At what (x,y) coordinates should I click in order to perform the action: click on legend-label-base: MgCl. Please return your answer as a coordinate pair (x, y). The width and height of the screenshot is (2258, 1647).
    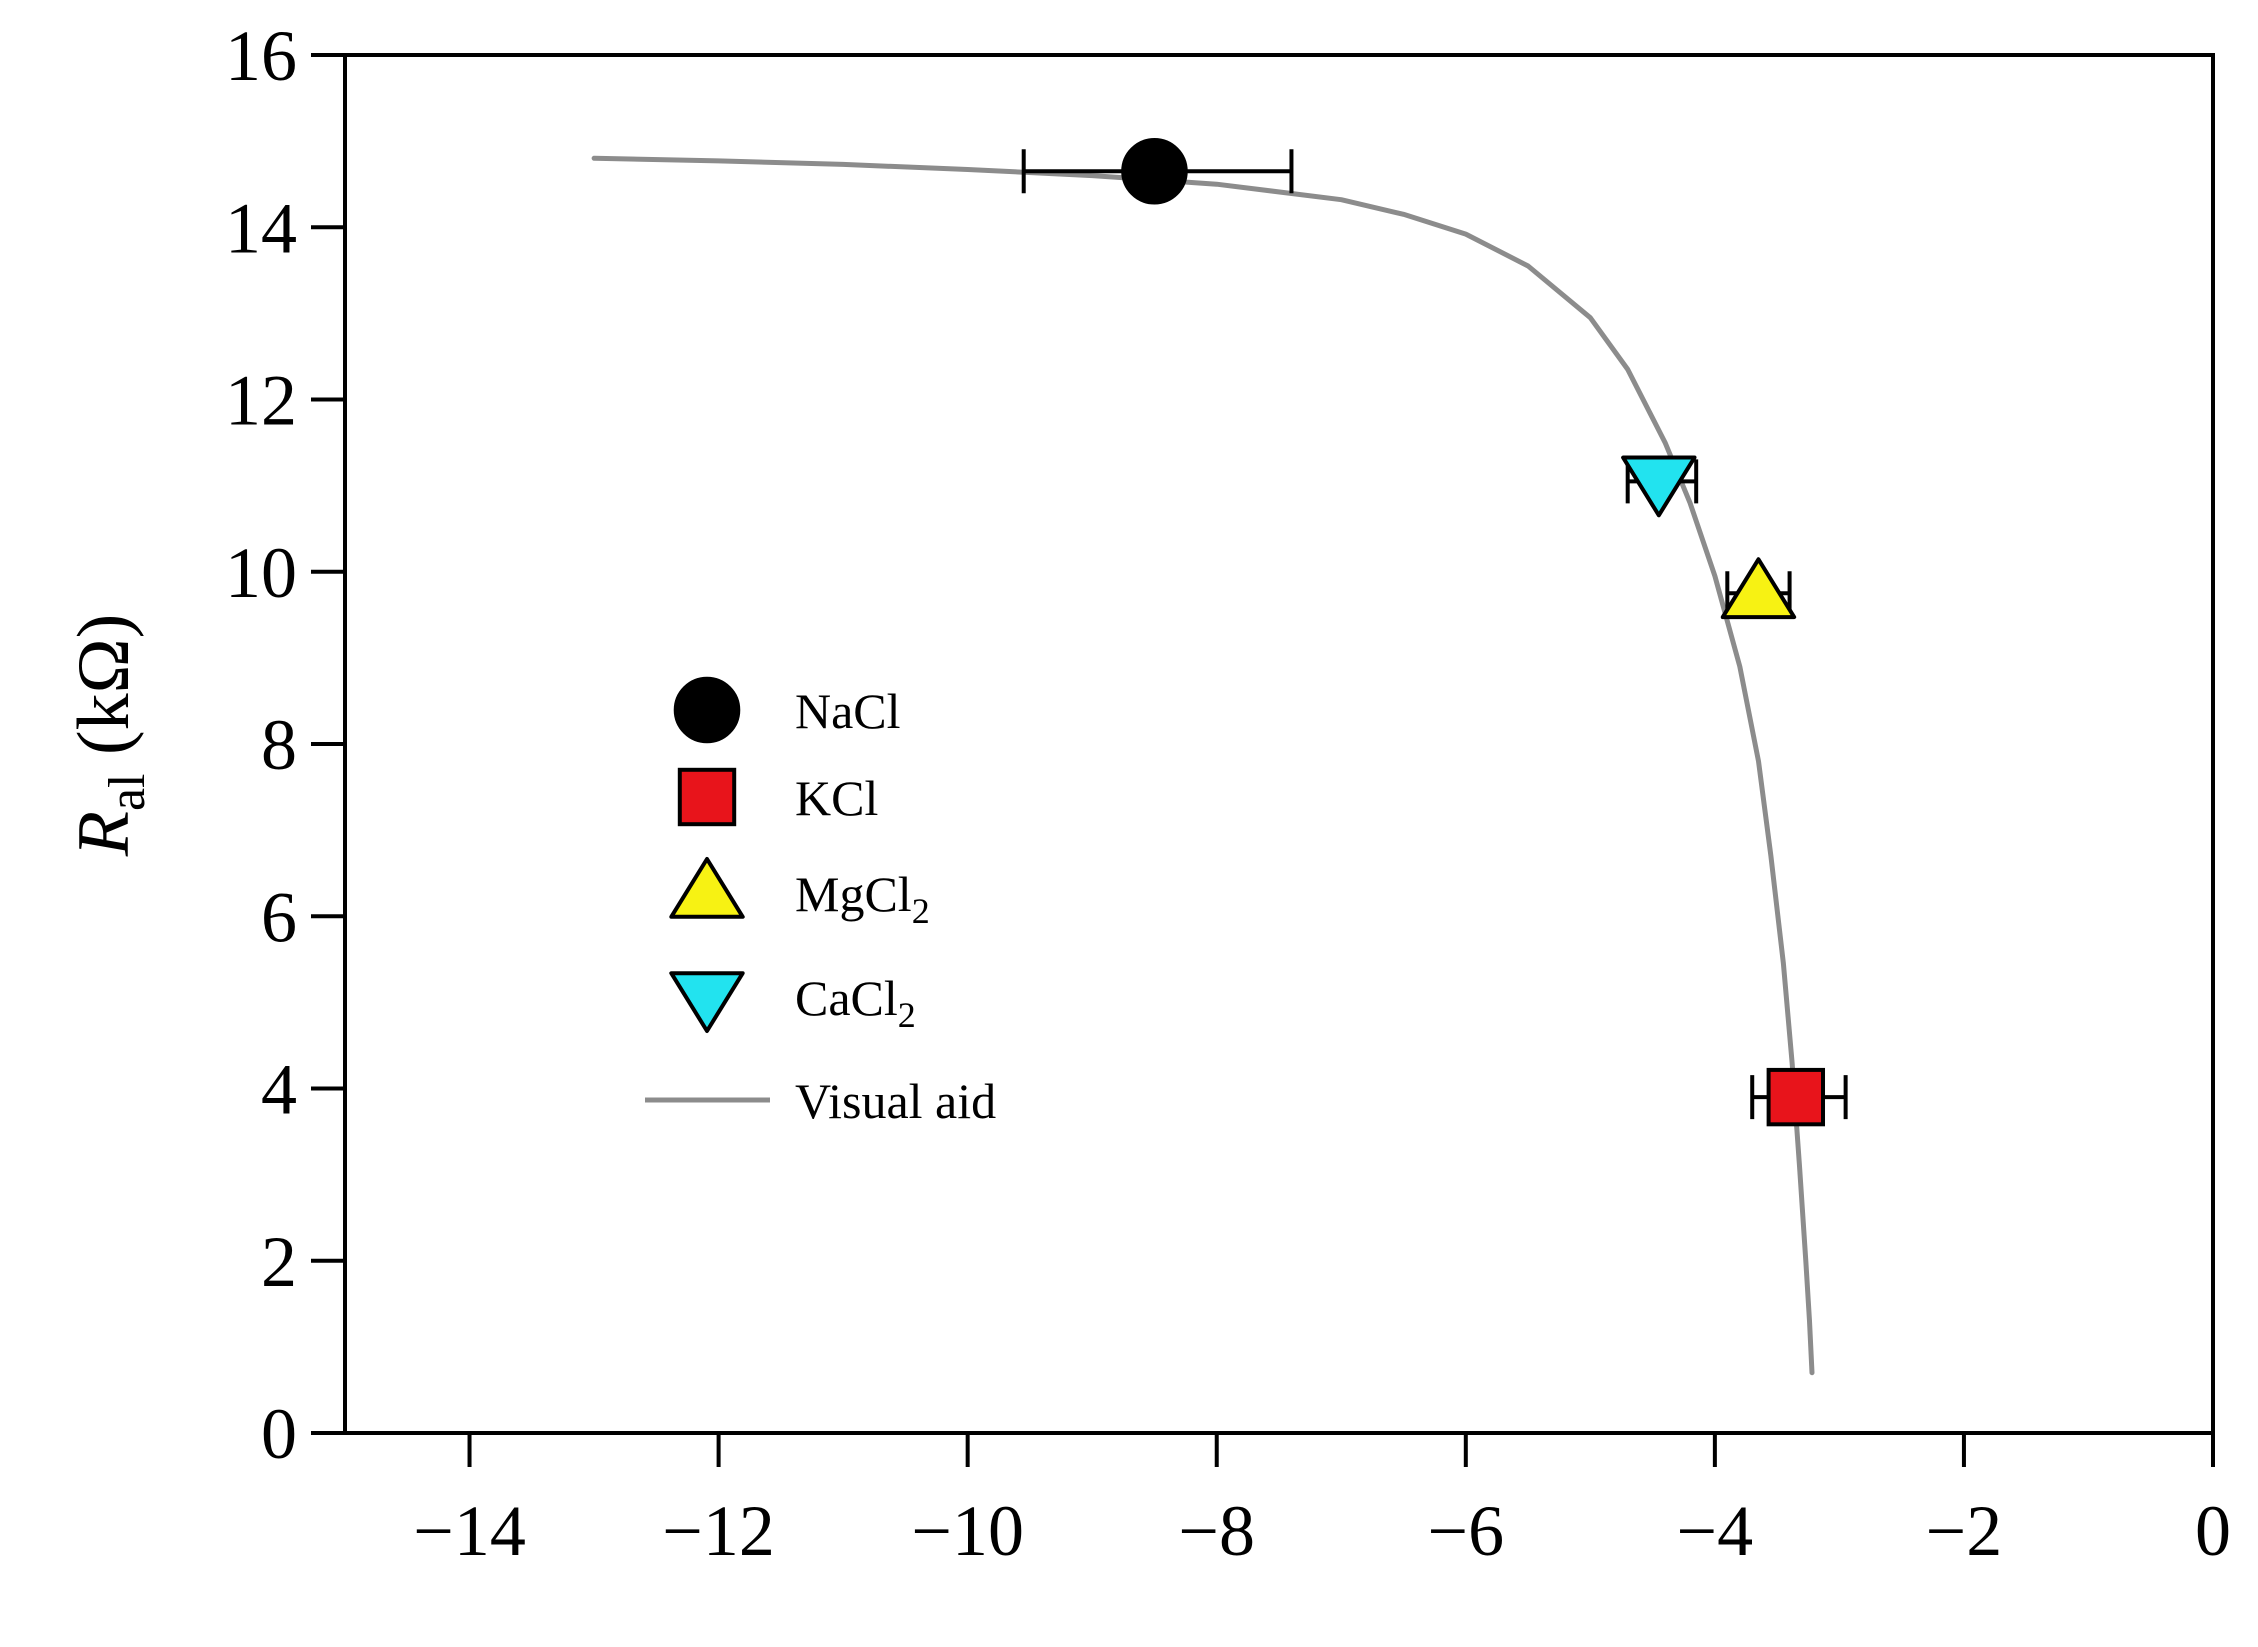
    Looking at the image, I should click on (853, 894).